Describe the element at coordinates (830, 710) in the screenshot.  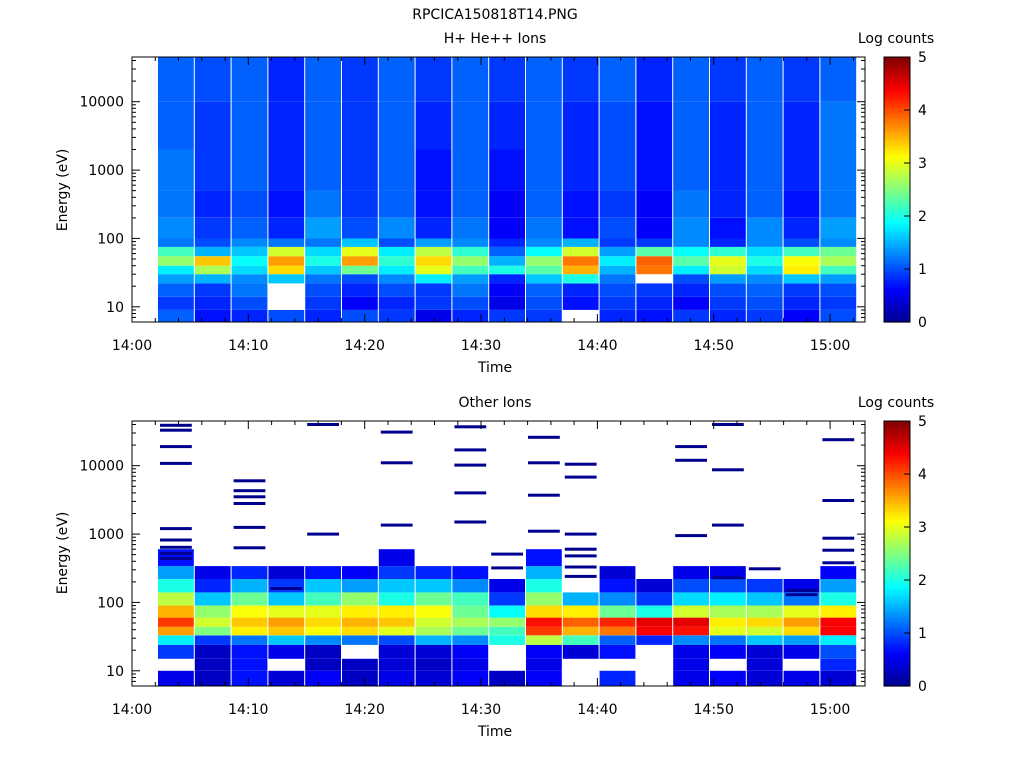
I see `other-ions-x-tick-label: 15:00` at that location.